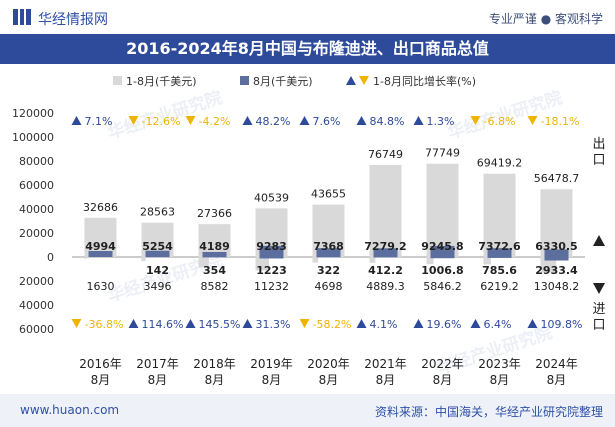  I want to click on label-import-monthly: 1223, so click(271, 270).